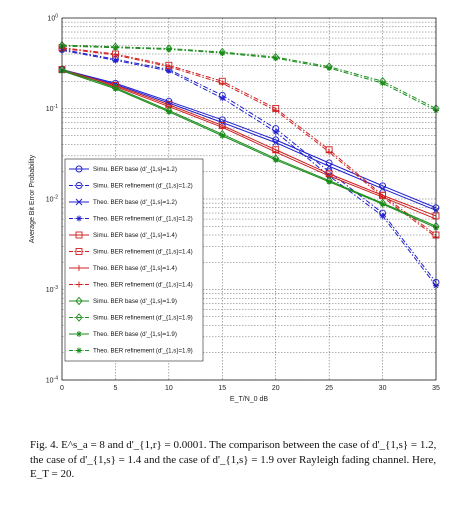  I want to click on y-tick-label: 10⁻², so click(52, 199).